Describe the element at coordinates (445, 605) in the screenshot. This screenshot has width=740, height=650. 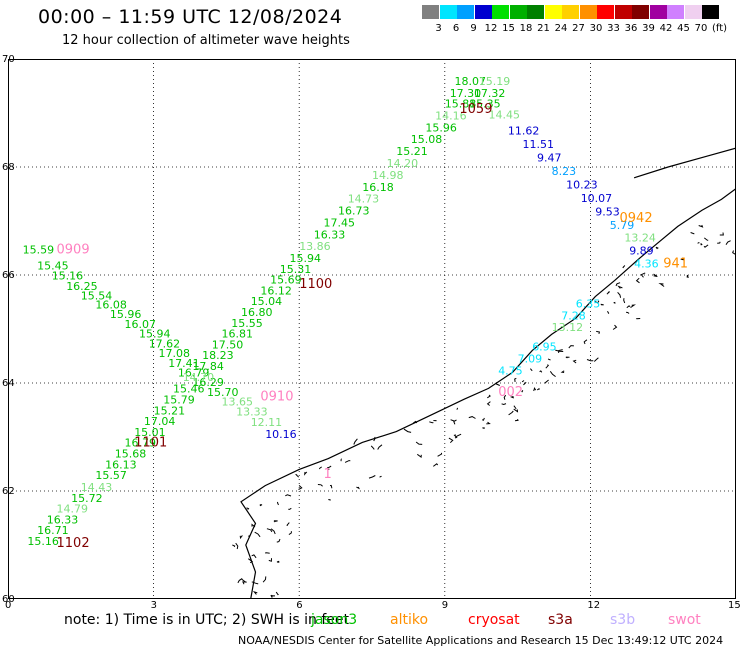
I see `lon-tick-label: 9` at that location.